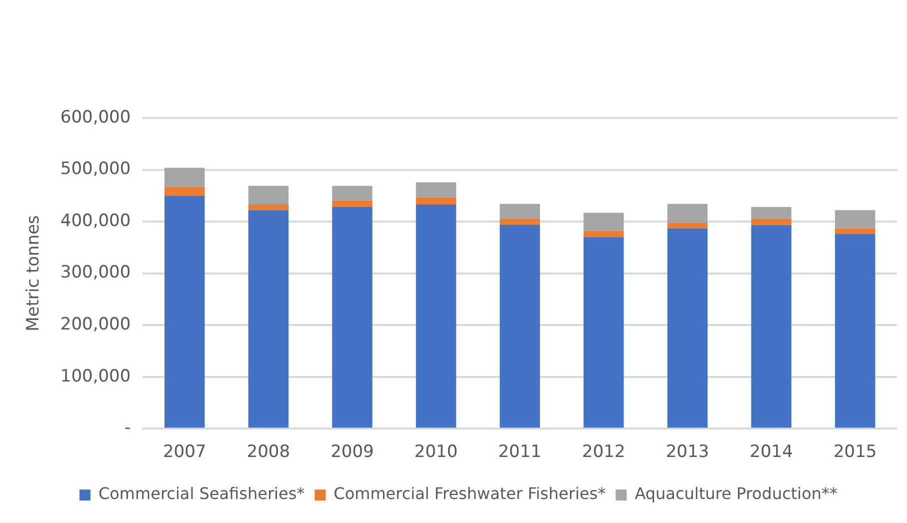 This screenshot has height=523, width=907. I want to click on y-tick-label: 200,000, so click(95, 324).